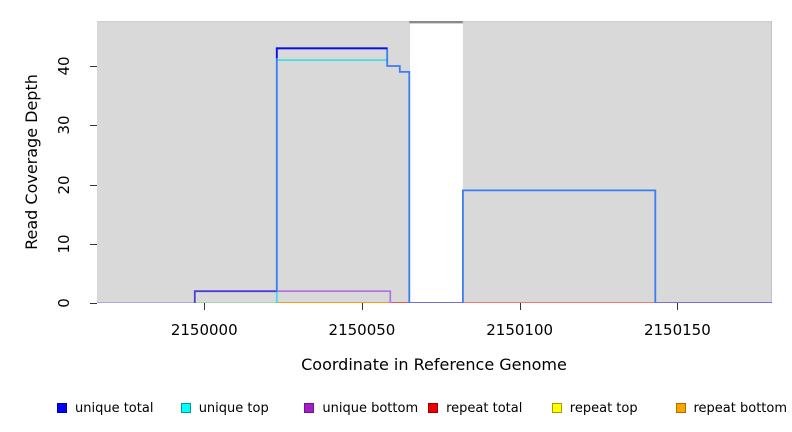 This screenshot has width=792, height=432. Describe the element at coordinates (64, 303) in the screenshot. I see `y-tick-label: 0` at that location.